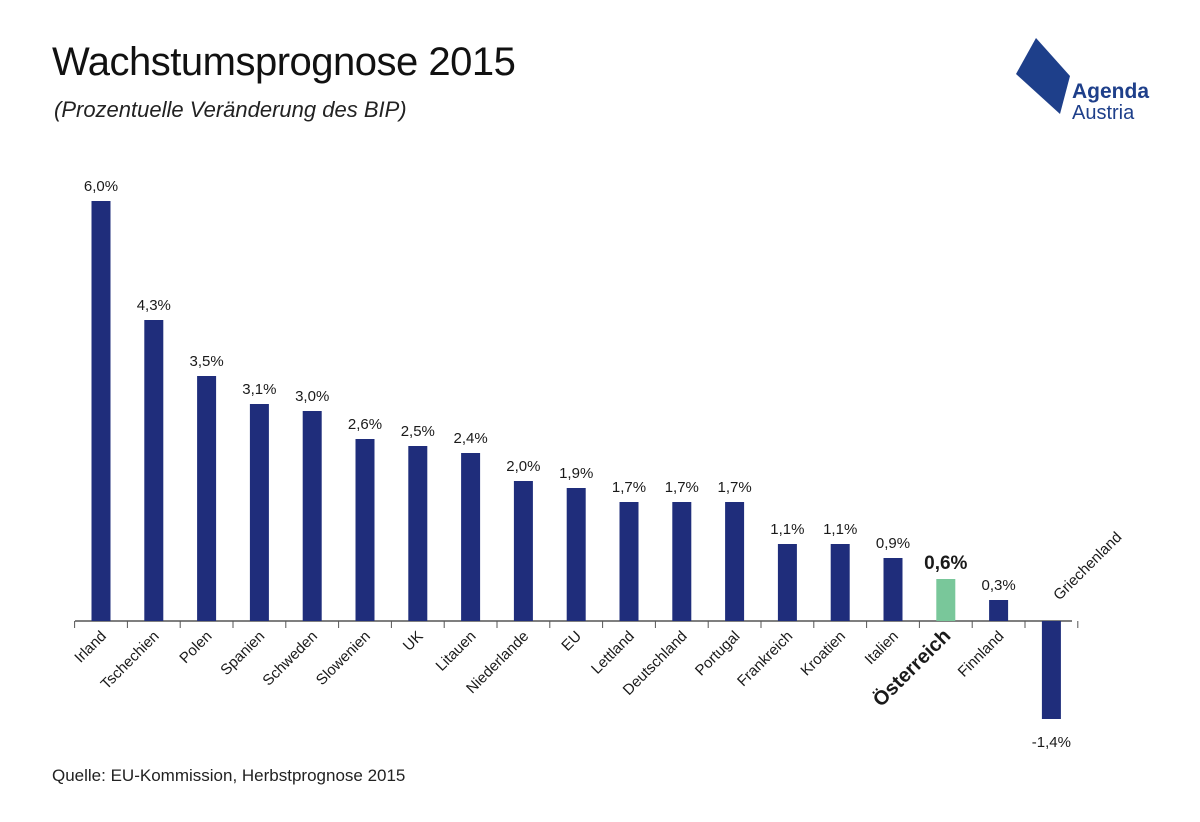  Describe the element at coordinates (523, 466) in the screenshot. I see `data-label: 2,0%` at that location.